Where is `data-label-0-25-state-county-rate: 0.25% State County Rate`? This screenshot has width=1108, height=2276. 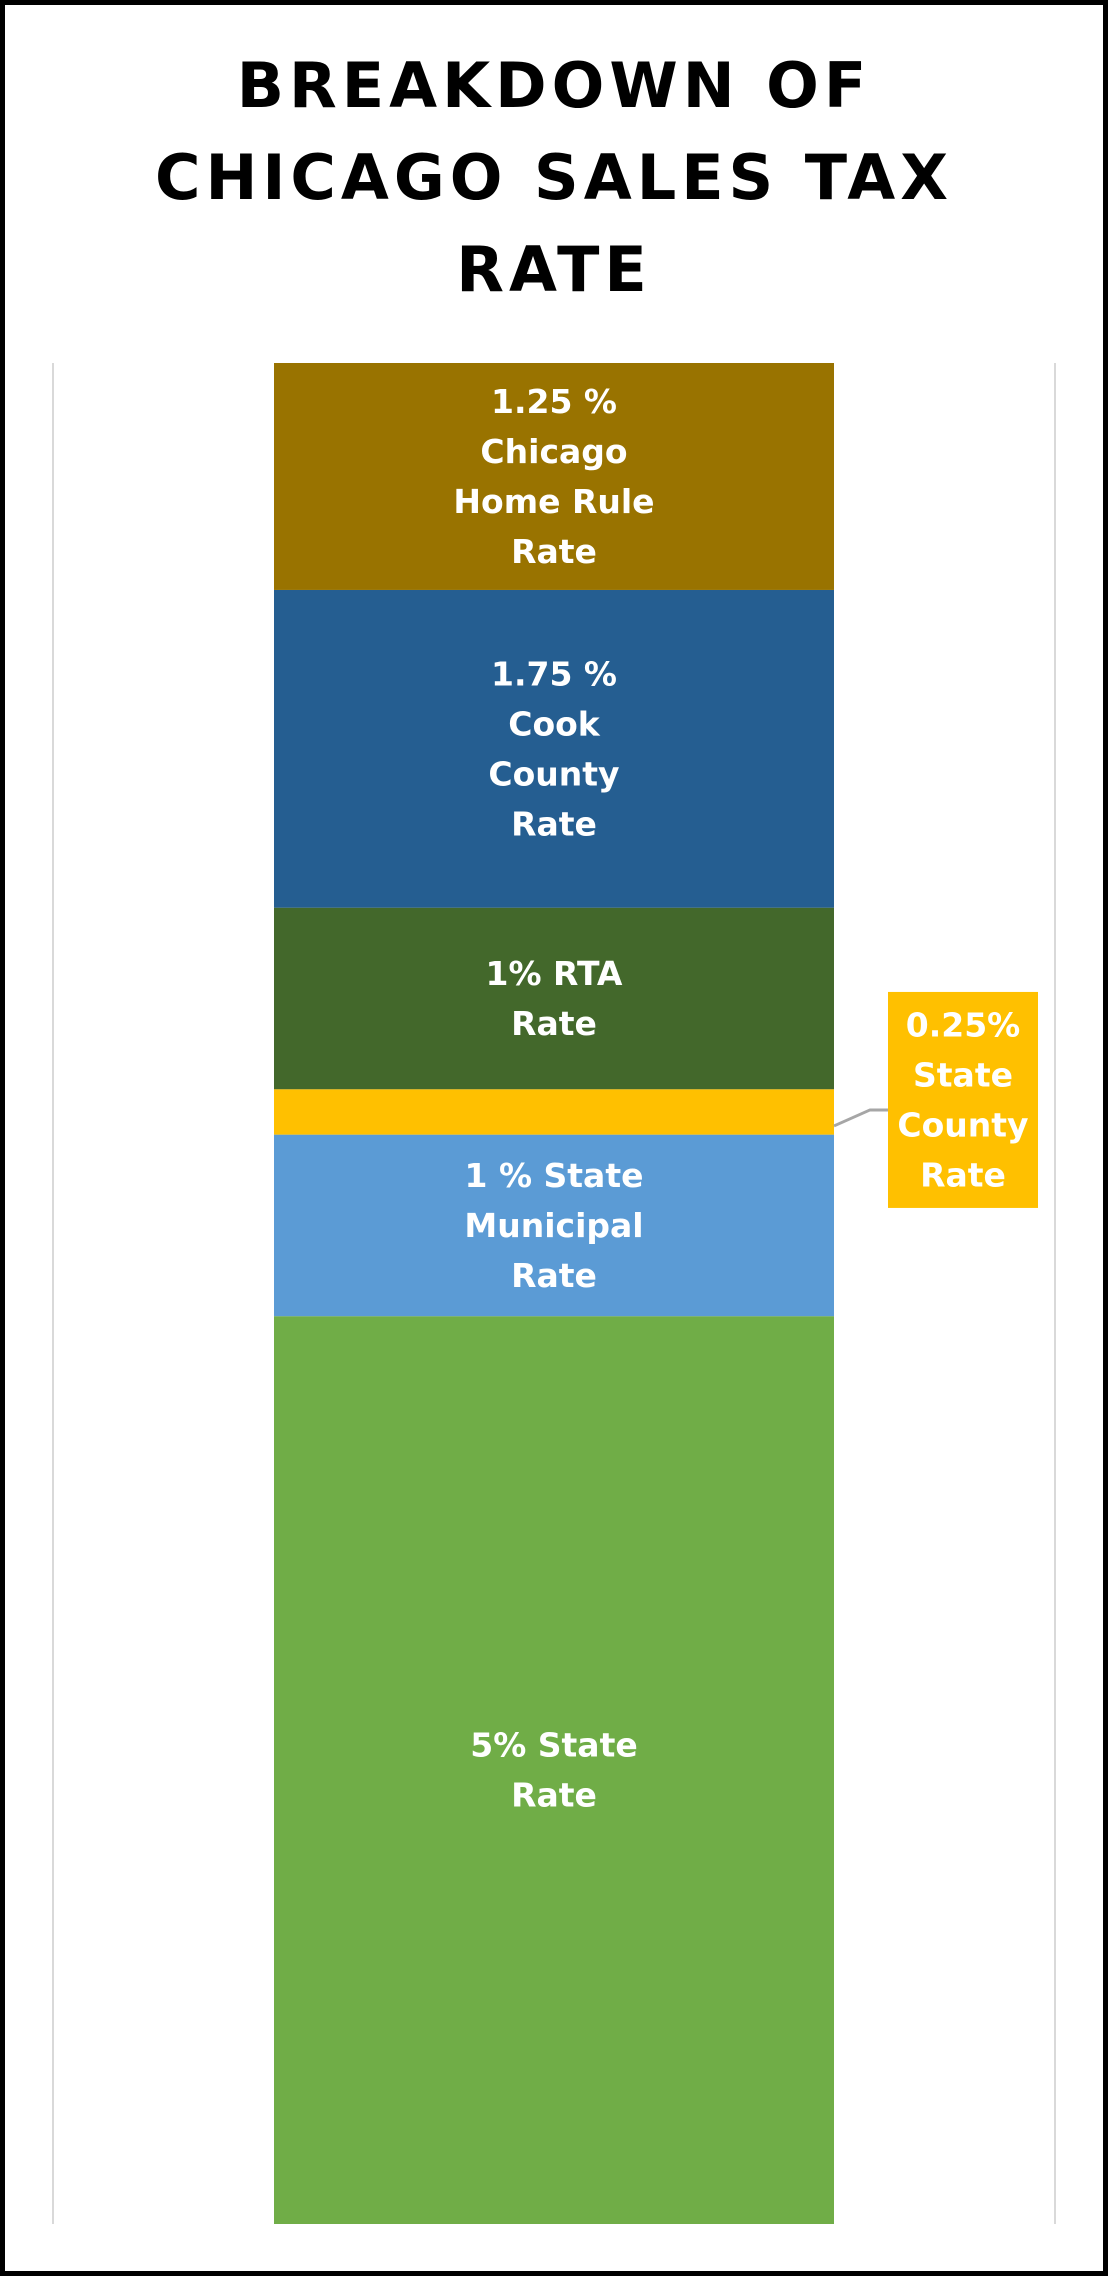
data-label-0-25-state-county-rate: 0.25% State County Rate is located at coordinates (962, 1099).